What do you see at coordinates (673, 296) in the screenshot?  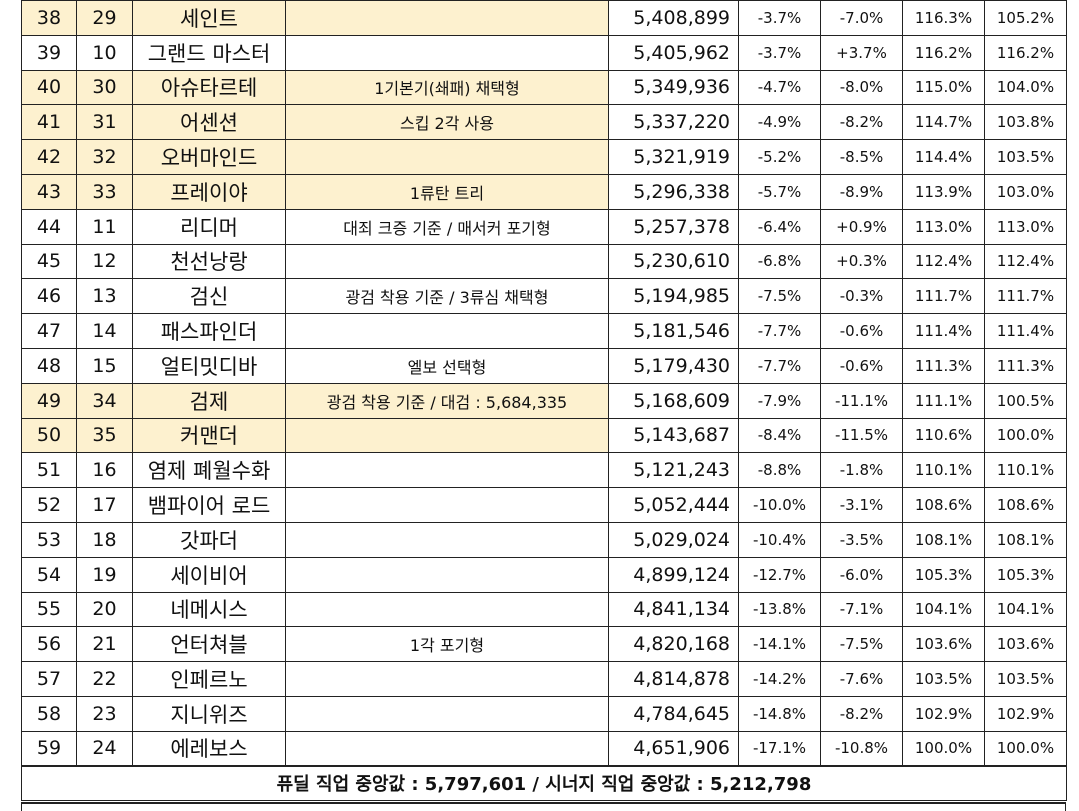 I see `score-cell: 5,194,985` at bounding box center [673, 296].